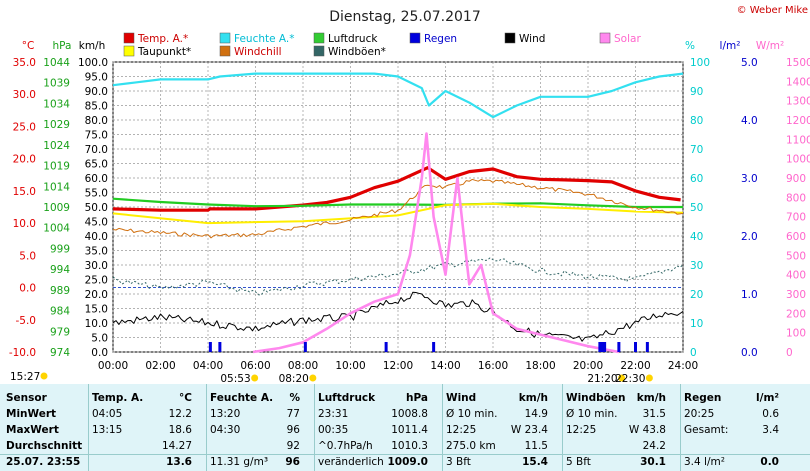  Describe the element at coordinates (536, 414) in the screenshot. I see `table-cell-value: 14.9` at that location.